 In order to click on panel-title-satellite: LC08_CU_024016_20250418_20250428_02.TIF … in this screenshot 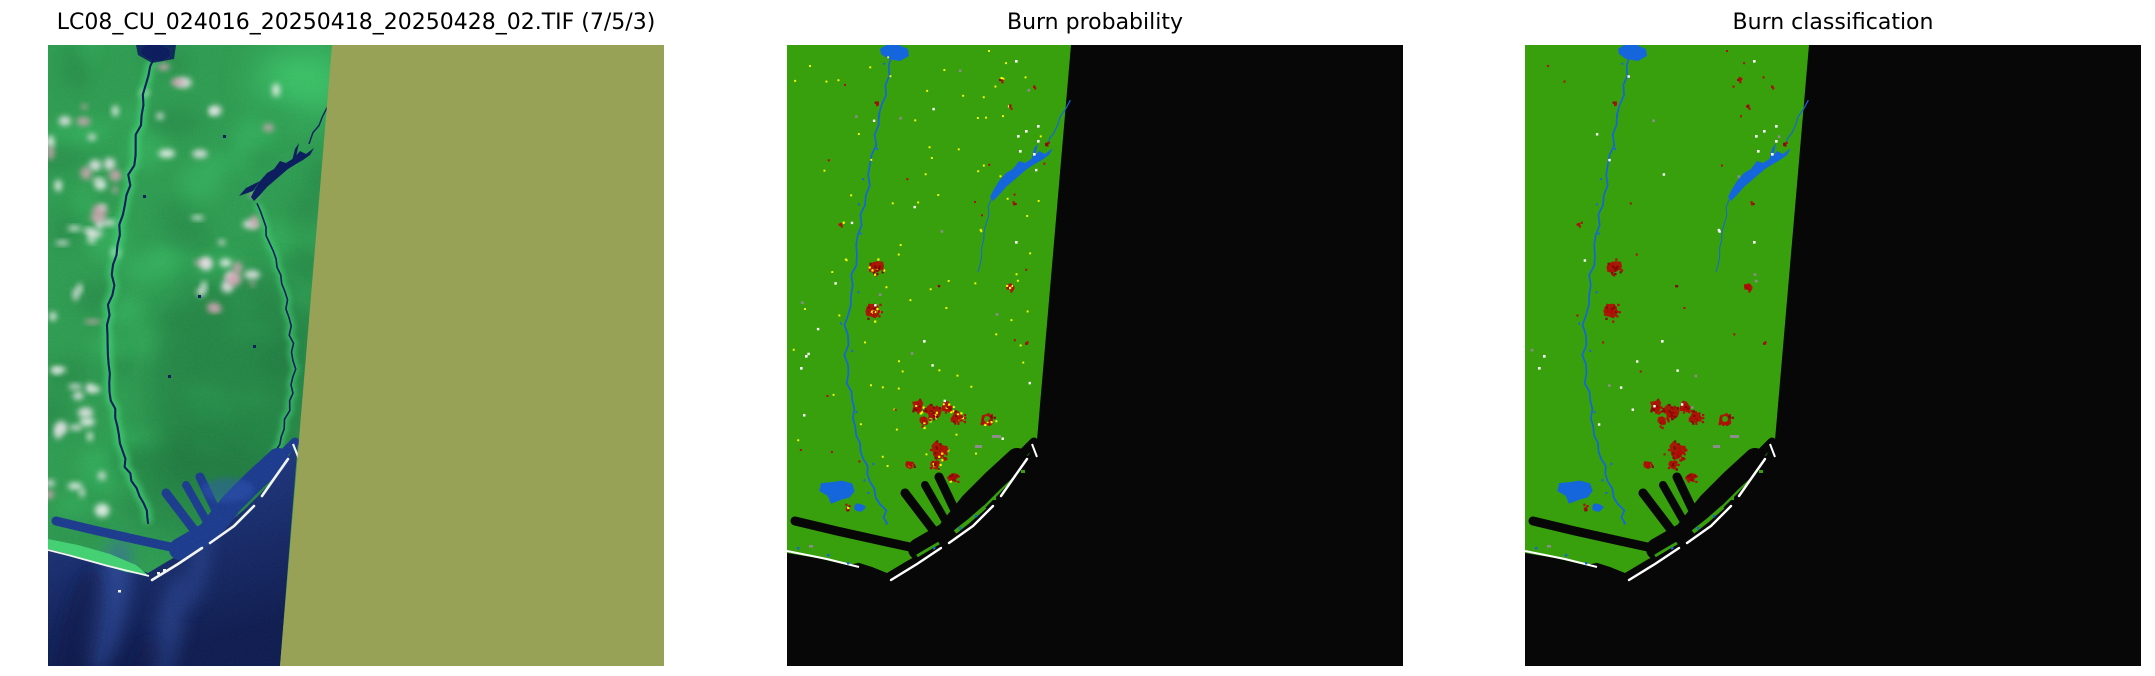, I will do `click(356, 22)`.